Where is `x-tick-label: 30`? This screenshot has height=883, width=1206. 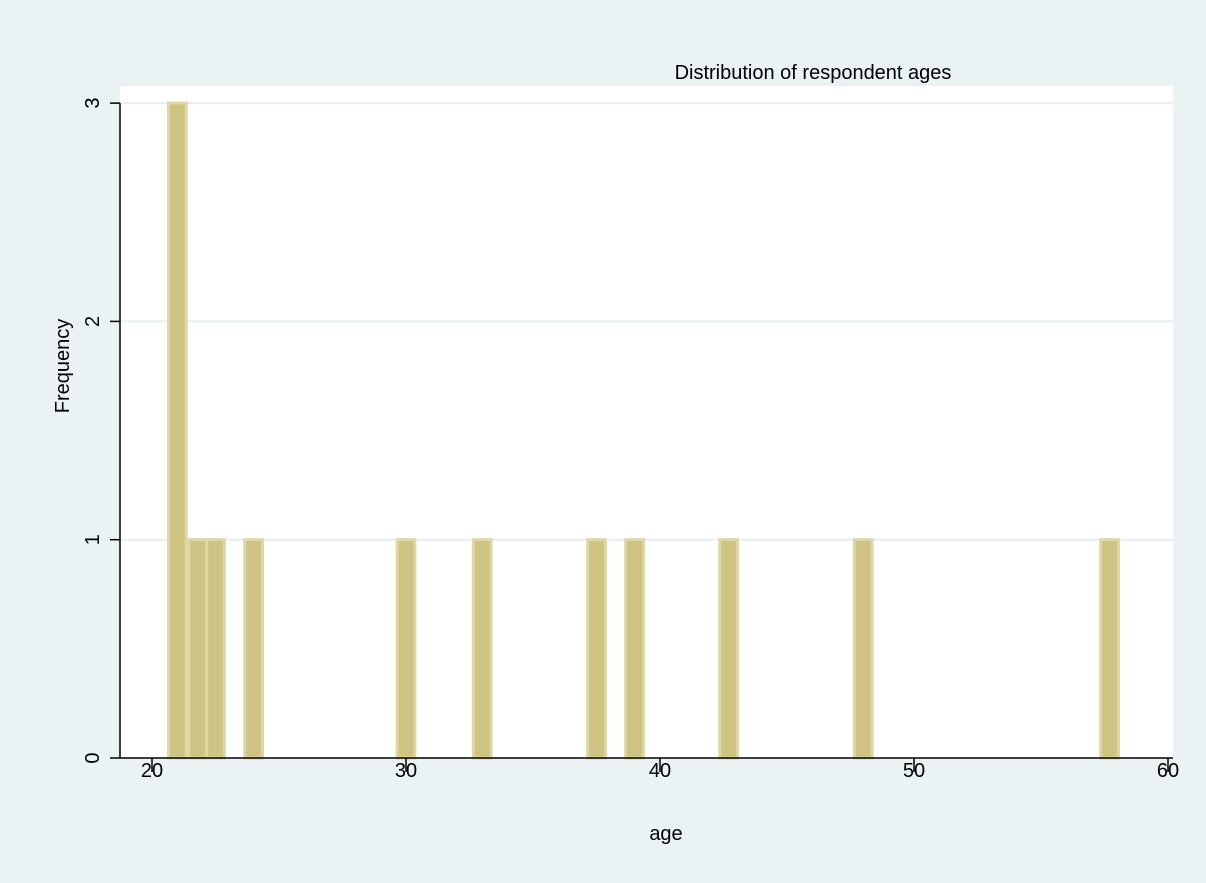 x-tick-label: 30 is located at coordinates (406, 771).